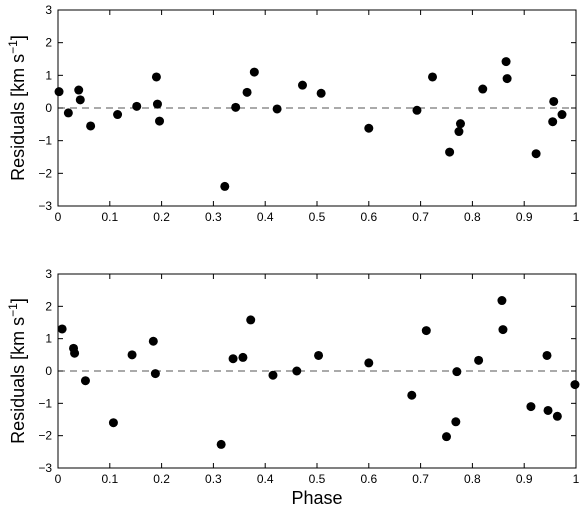  Describe the element at coordinates (45, 403) in the screenshot. I see `y-tick-label: −1` at that location.